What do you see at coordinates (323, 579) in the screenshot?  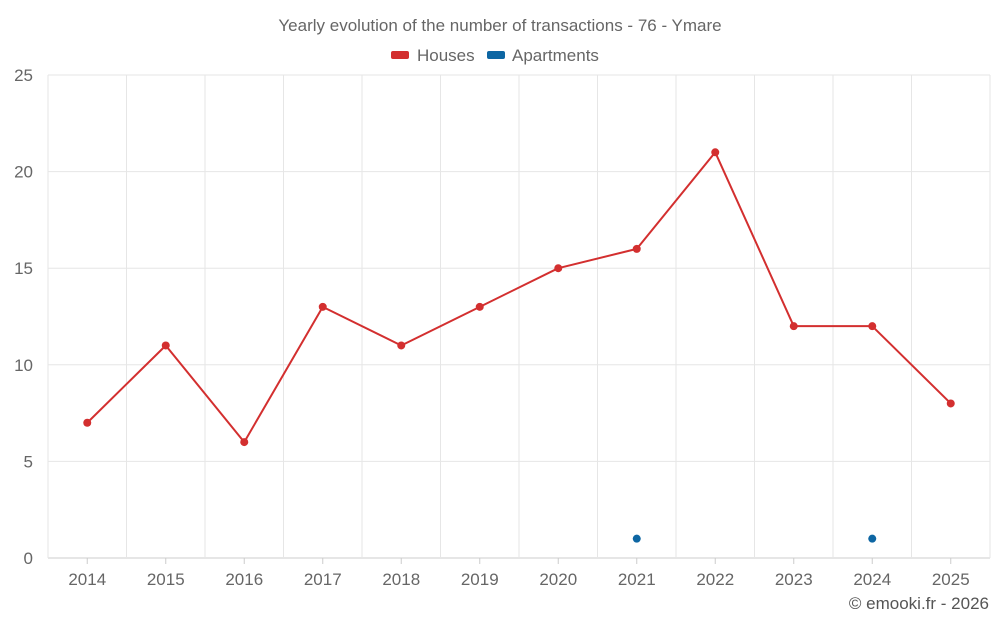 I see `x-tick-label: 2017` at bounding box center [323, 579].